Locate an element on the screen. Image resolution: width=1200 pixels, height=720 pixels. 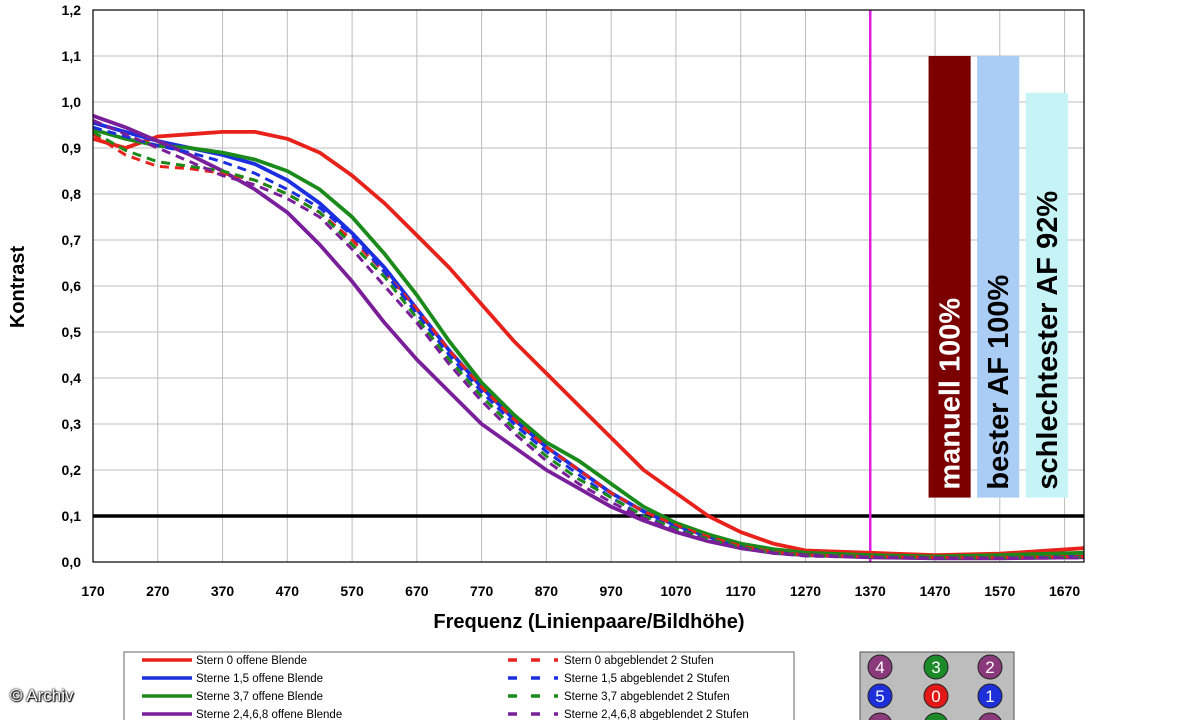
x-tick-label: 670 is located at coordinates (417, 591).